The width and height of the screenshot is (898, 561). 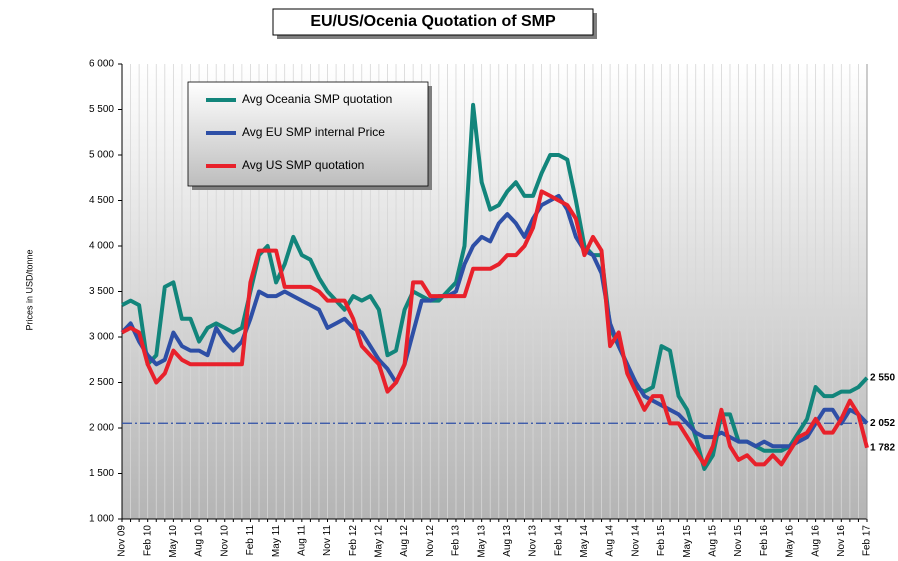 I want to click on x-tick-label: Aug 13, so click(x=507, y=541).